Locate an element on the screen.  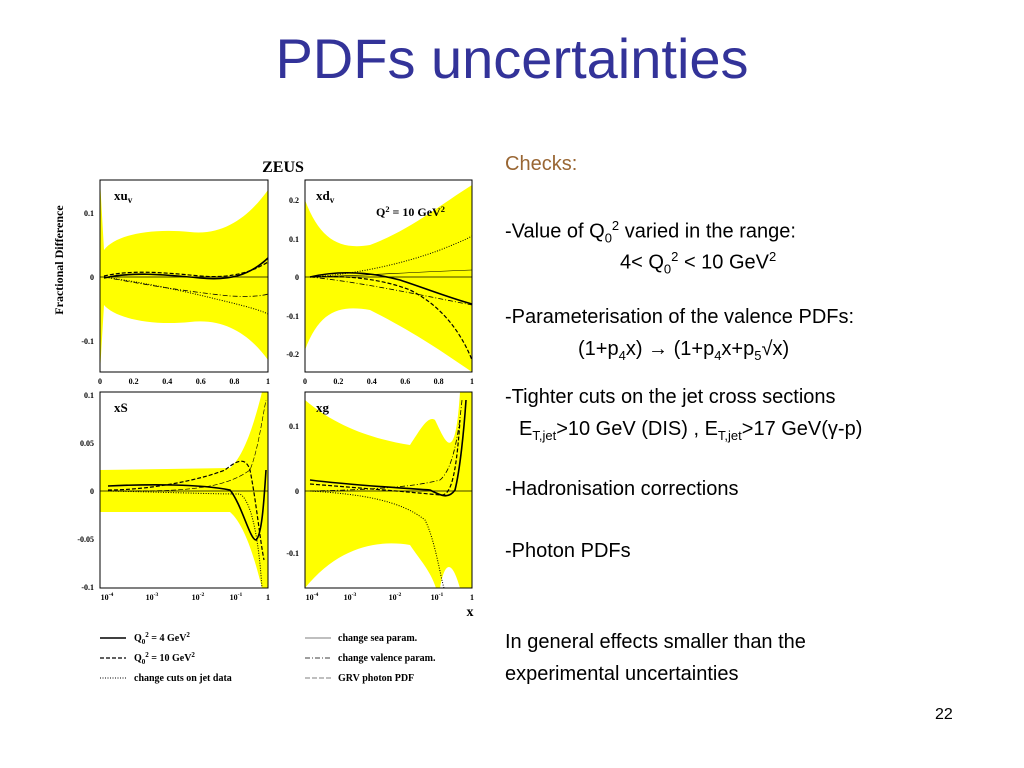
page-number: 22 is located at coordinates (944, 714).